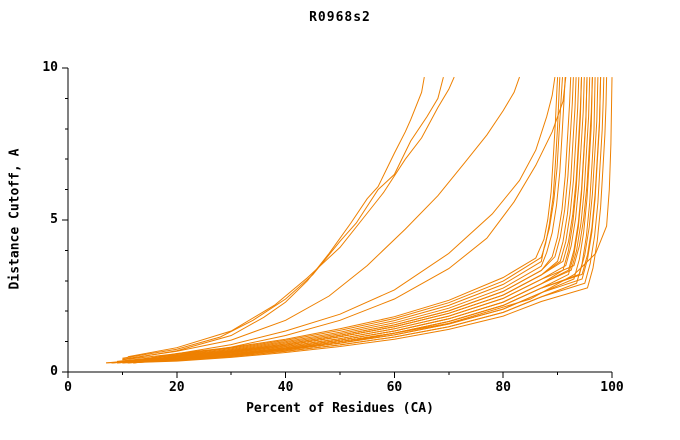 The image size is (680, 440). What do you see at coordinates (503, 387) in the screenshot?
I see `x-tick-label: 80` at bounding box center [503, 387].